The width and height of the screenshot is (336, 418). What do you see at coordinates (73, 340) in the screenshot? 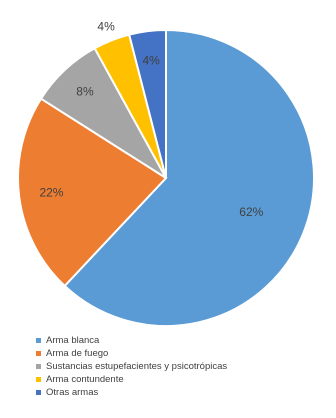
I see `legend-label: Arma blanca` at bounding box center [73, 340].